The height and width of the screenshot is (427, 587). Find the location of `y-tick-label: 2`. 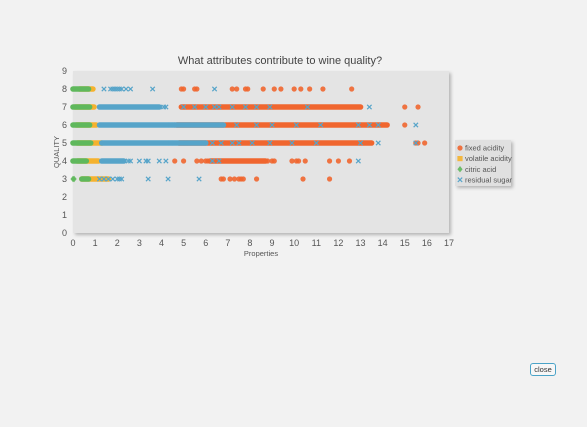

y-tick-label: 2 is located at coordinates (64, 197).